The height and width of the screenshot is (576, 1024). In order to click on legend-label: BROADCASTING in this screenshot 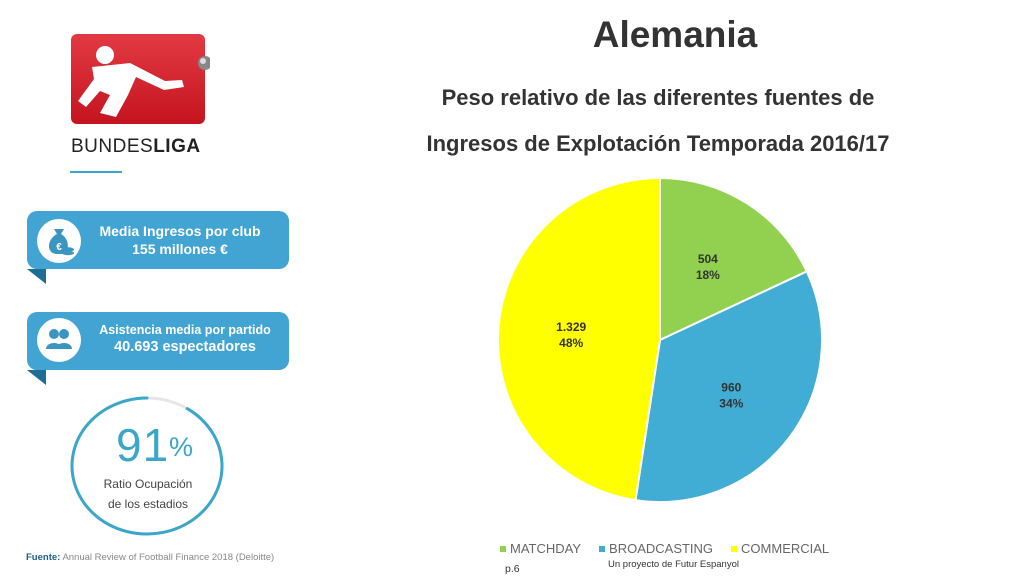, I will do `click(661, 548)`.